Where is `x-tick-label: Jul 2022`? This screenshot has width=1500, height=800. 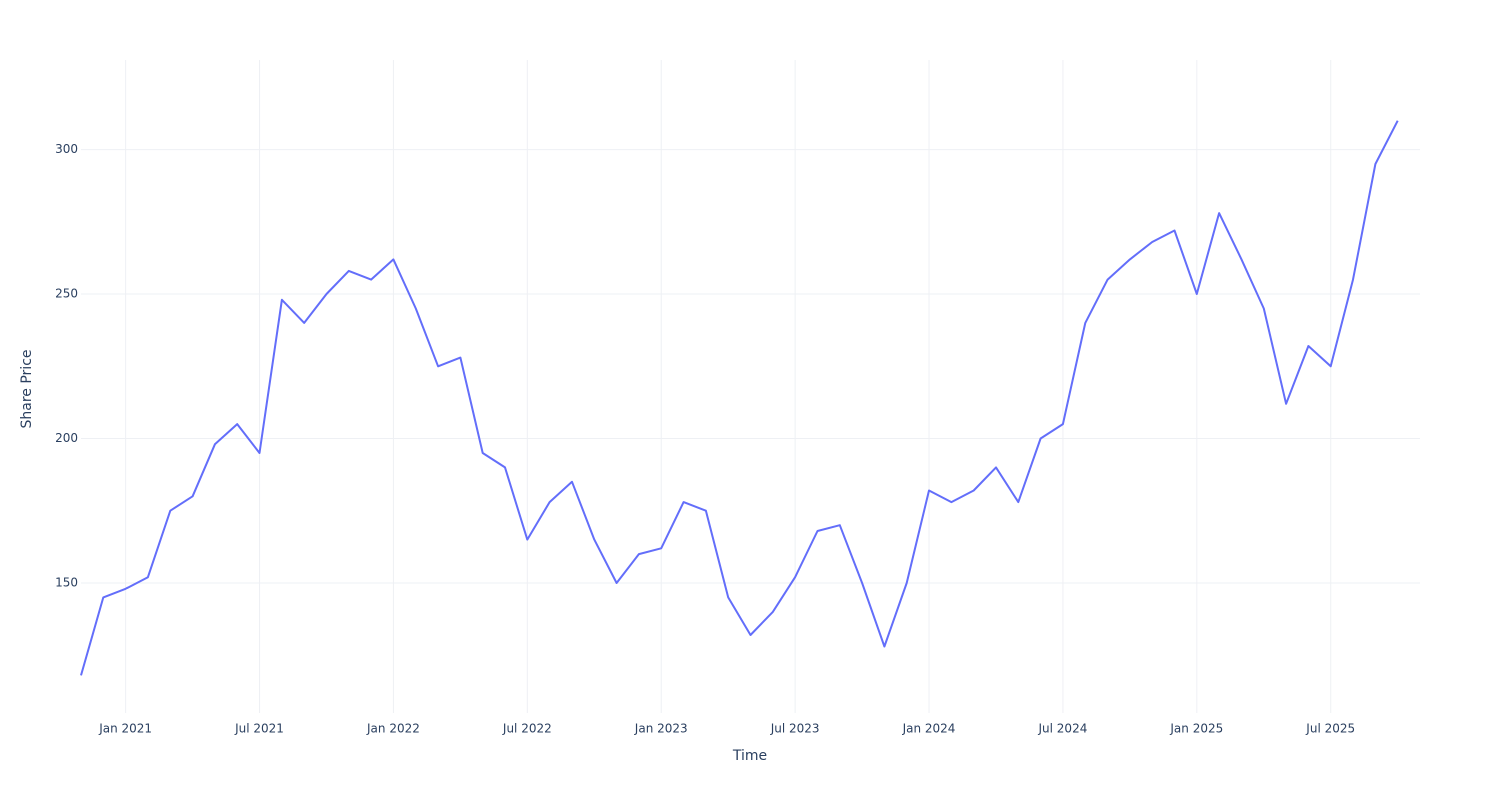
x-tick-label: Jul 2022 is located at coordinates (527, 729).